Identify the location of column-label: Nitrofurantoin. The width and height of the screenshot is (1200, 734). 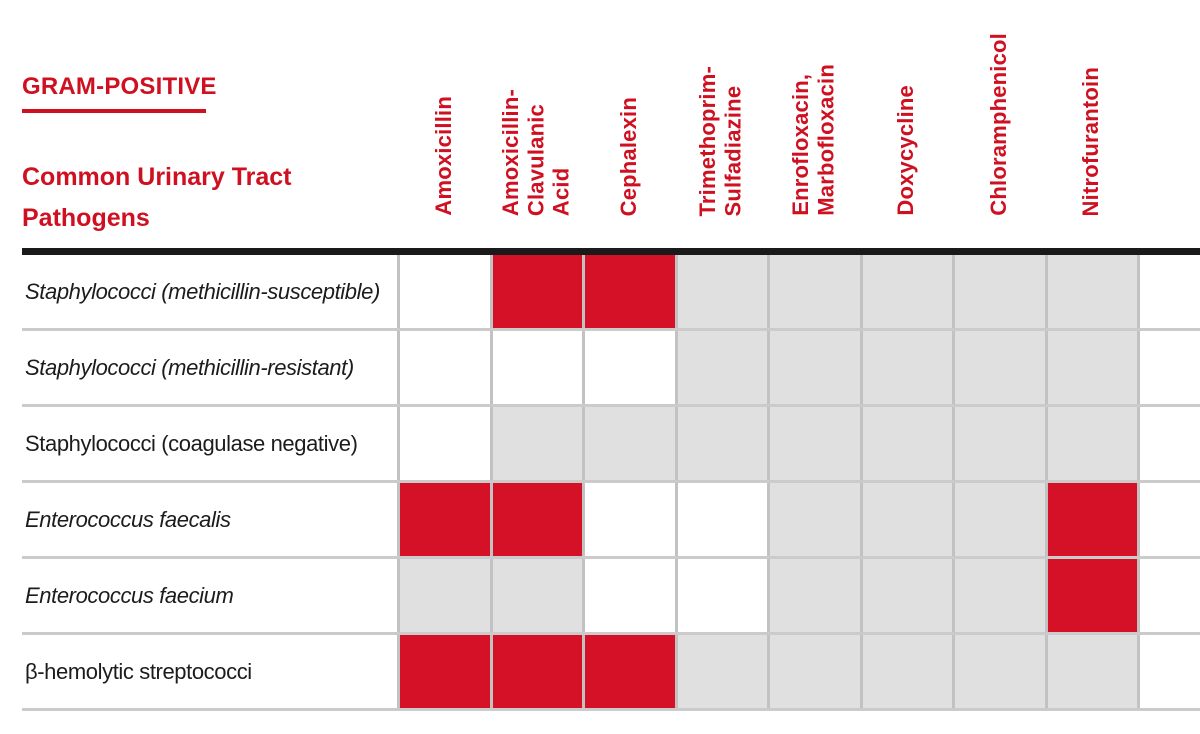
(1091, 141).